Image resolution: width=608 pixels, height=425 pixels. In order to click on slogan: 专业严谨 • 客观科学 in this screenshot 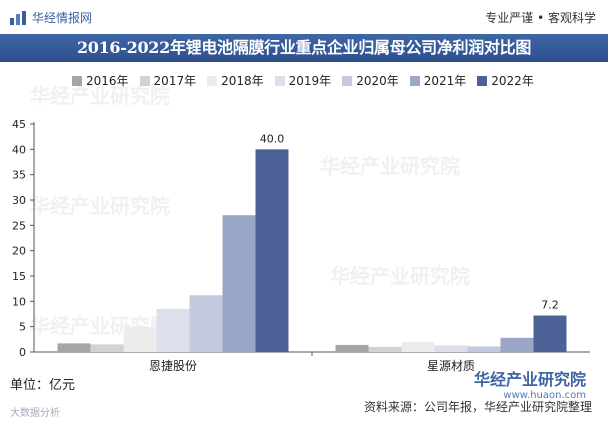, I will do `click(540, 18)`.